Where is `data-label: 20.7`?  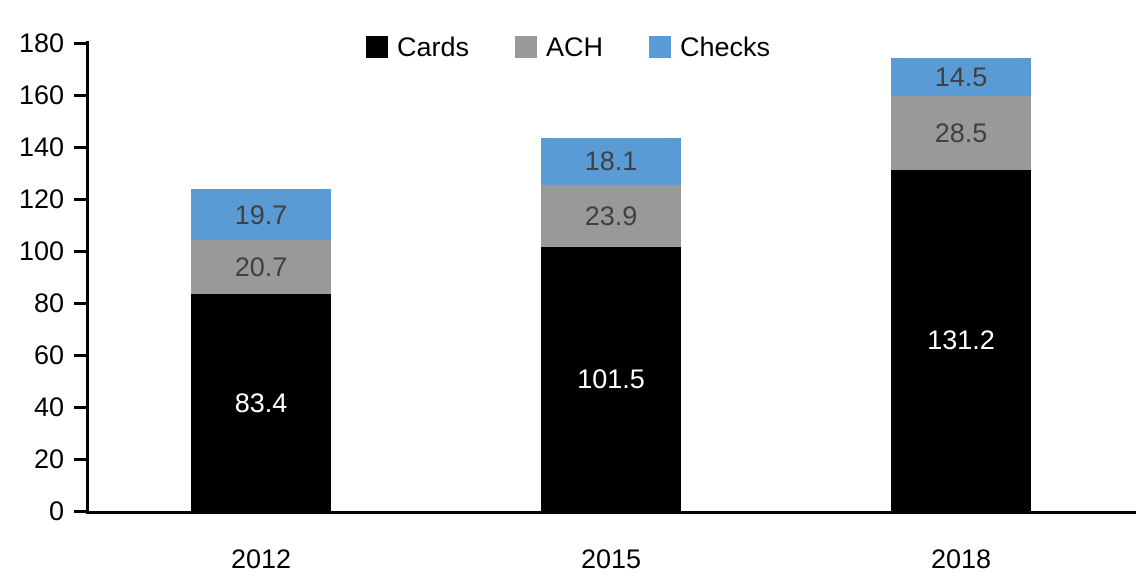
data-label: 20.7 is located at coordinates (261, 267).